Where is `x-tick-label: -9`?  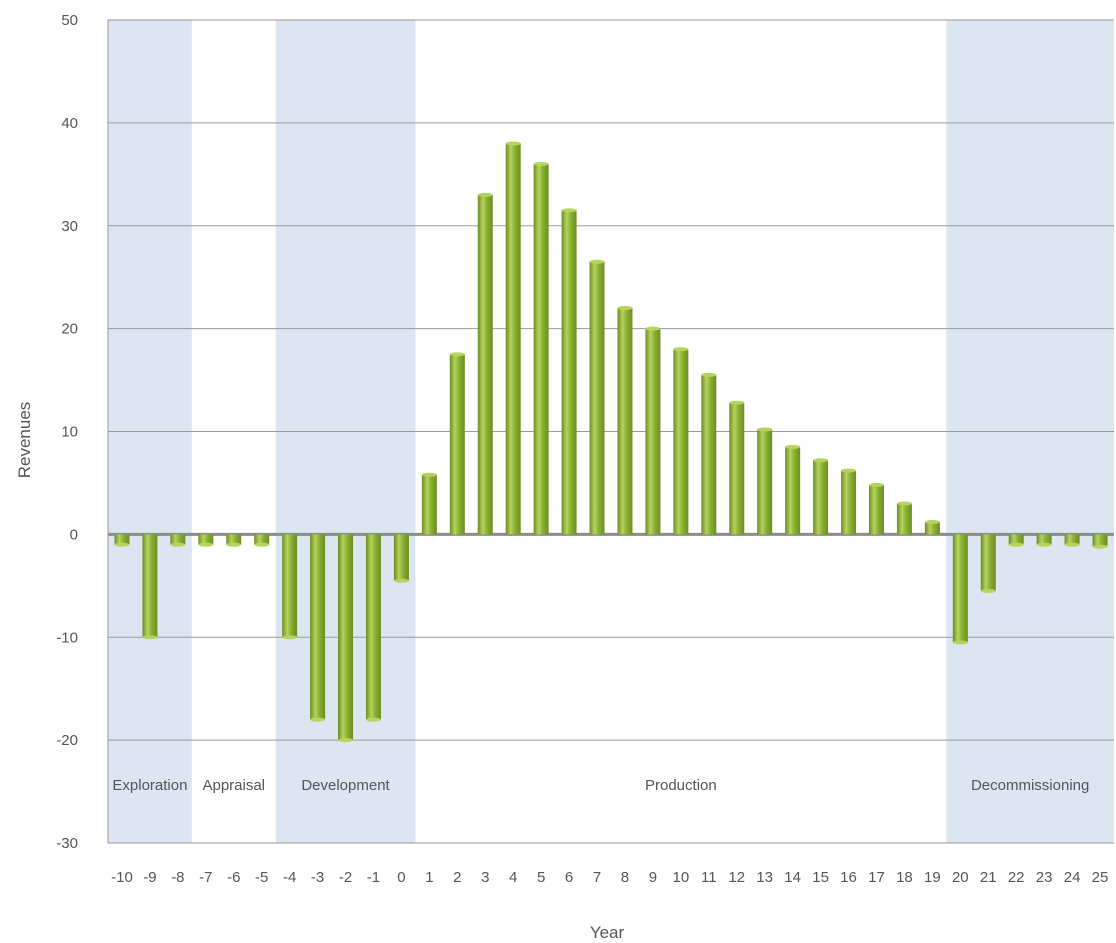 x-tick-label: -9 is located at coordinates (149, 877).